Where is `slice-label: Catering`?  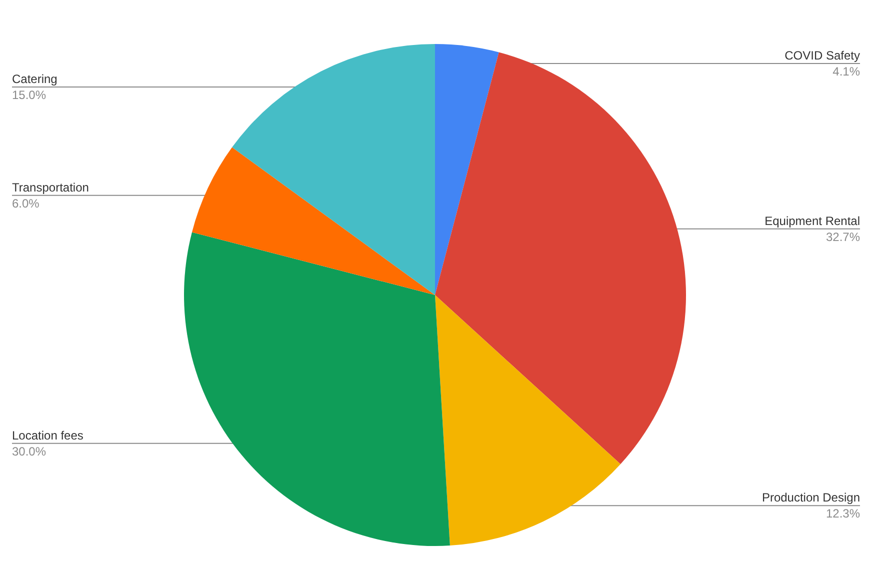
slice-label: Catering is located at coordinates (35, 79).